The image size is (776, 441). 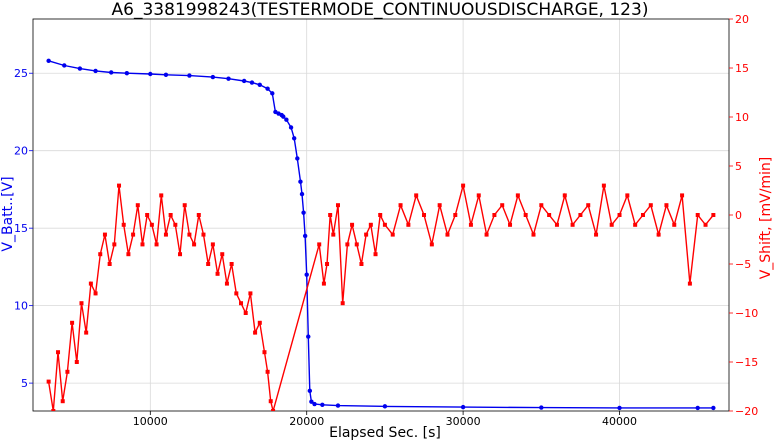 I want to click on y-left-tick-label: 5, so click(x=24, y=383).